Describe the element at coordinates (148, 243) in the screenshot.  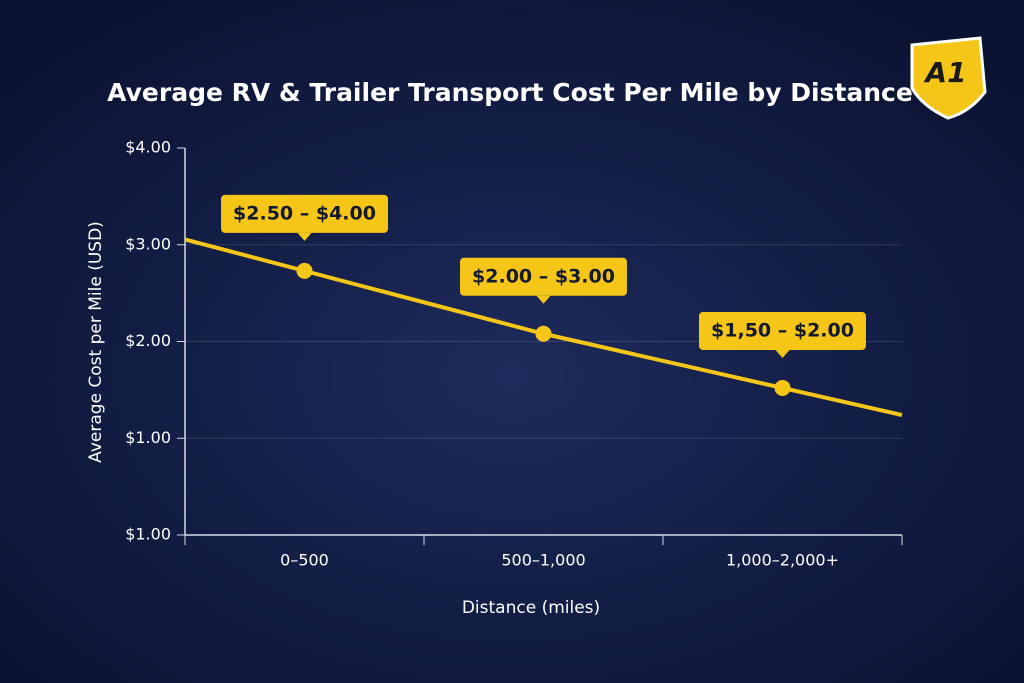
I see `y-tick-label: $3.00` at that location.